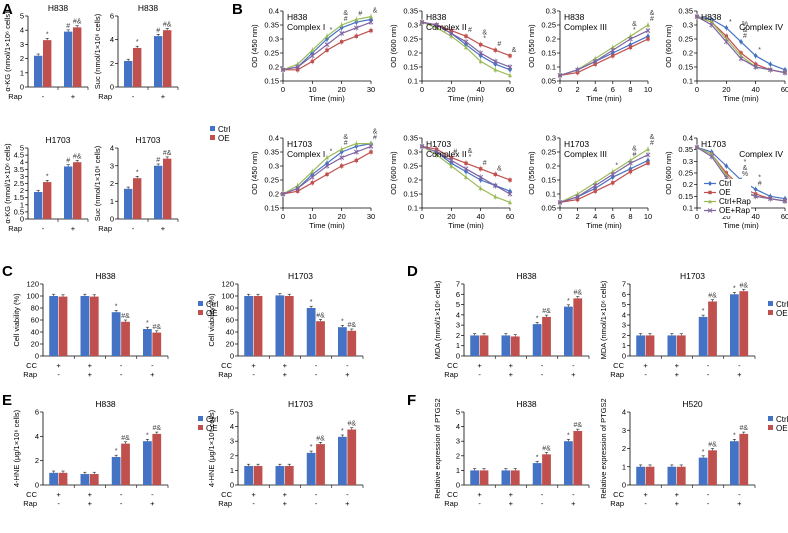 This screenshot has width=788, height=533. Describe the element at coordinates (510, 89) in the screenshot. I see `x-tick-label: 60` at that location.